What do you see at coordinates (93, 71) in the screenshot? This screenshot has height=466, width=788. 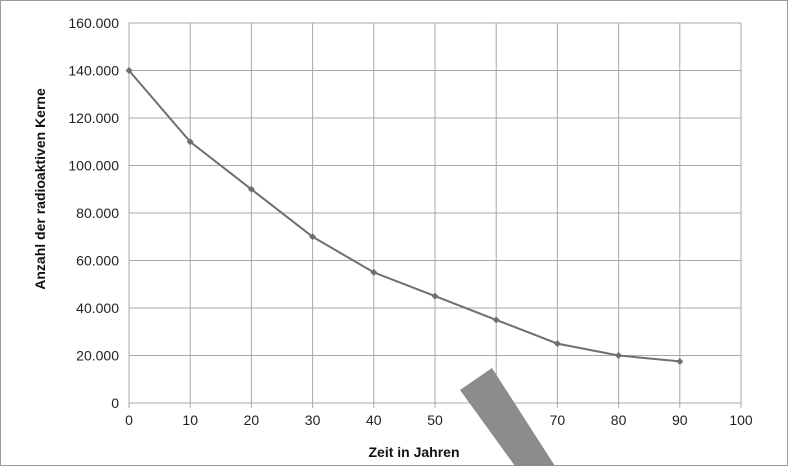 I see `y-tick-label: 140.000` at bounding box center [93, 71].